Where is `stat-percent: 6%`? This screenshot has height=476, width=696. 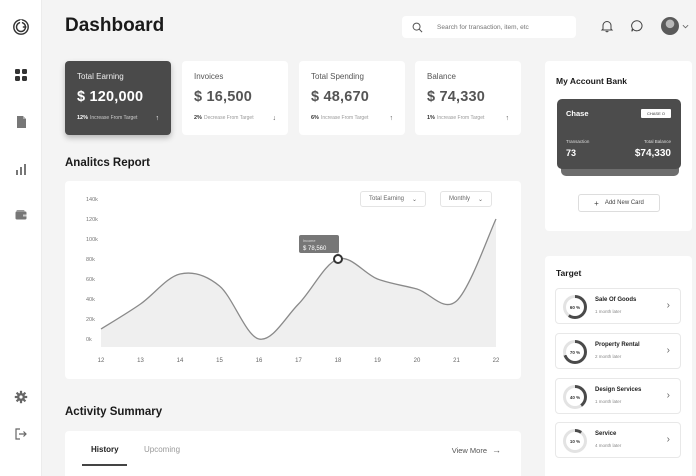
stat-percent: 6% is located at coordinates (315, 118).